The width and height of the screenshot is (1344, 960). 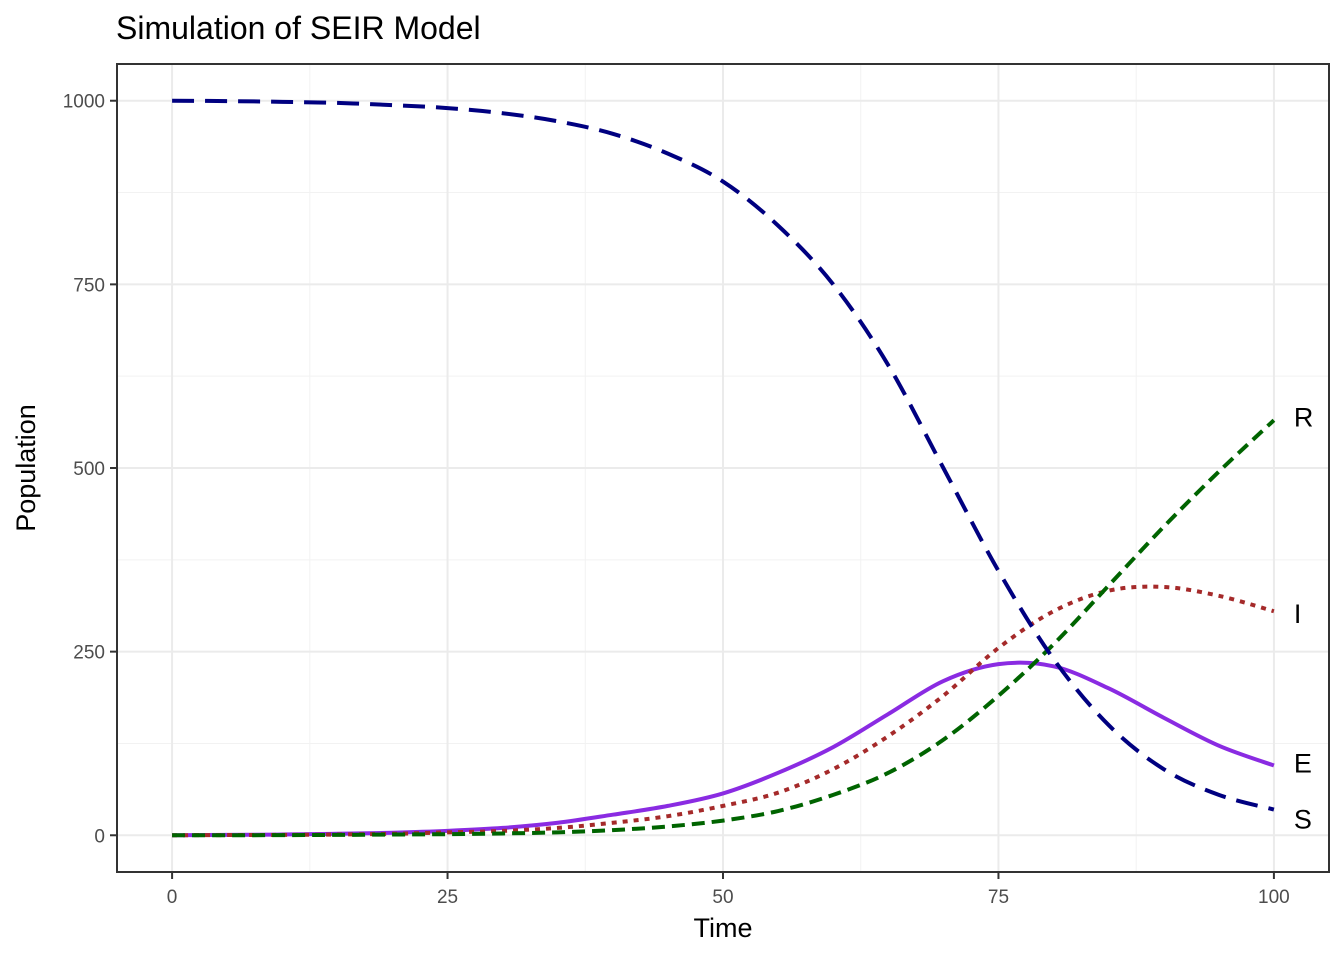 What do you see at coordinates (89, 469) in the screenshot?
I see `y-tick-label: 500` at bounding box center [89, 469].